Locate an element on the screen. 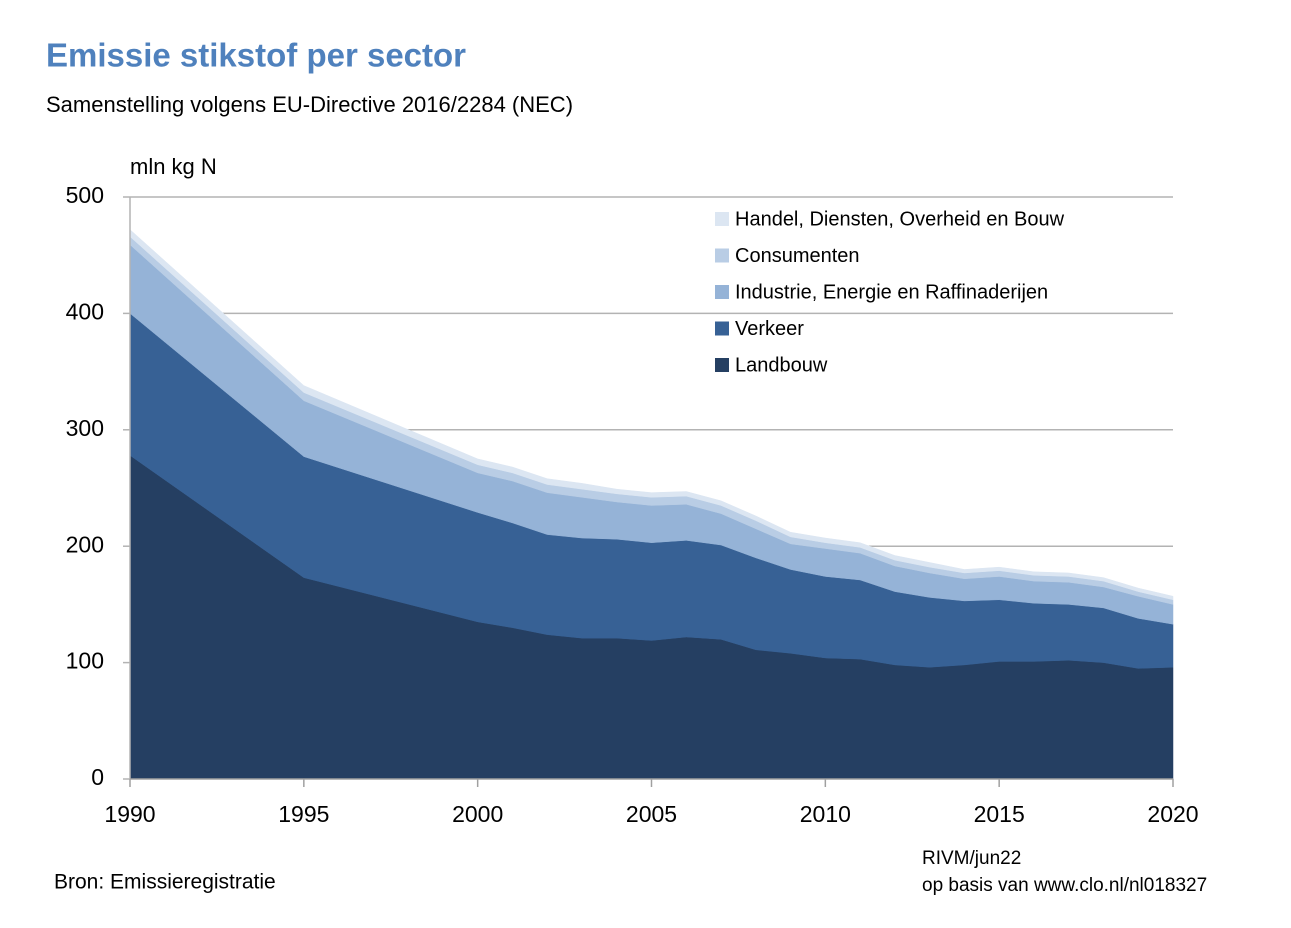 The image size is (1291, 928). y-tick-label: 500 is located at coordinates (85, 195).